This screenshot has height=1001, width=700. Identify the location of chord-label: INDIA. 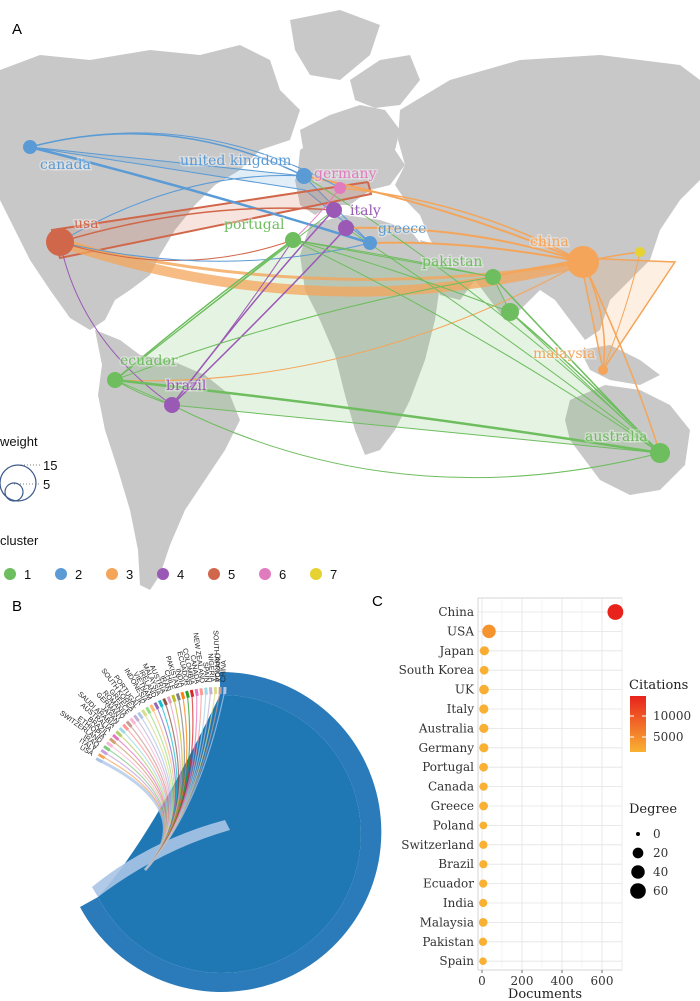
(180, 678).